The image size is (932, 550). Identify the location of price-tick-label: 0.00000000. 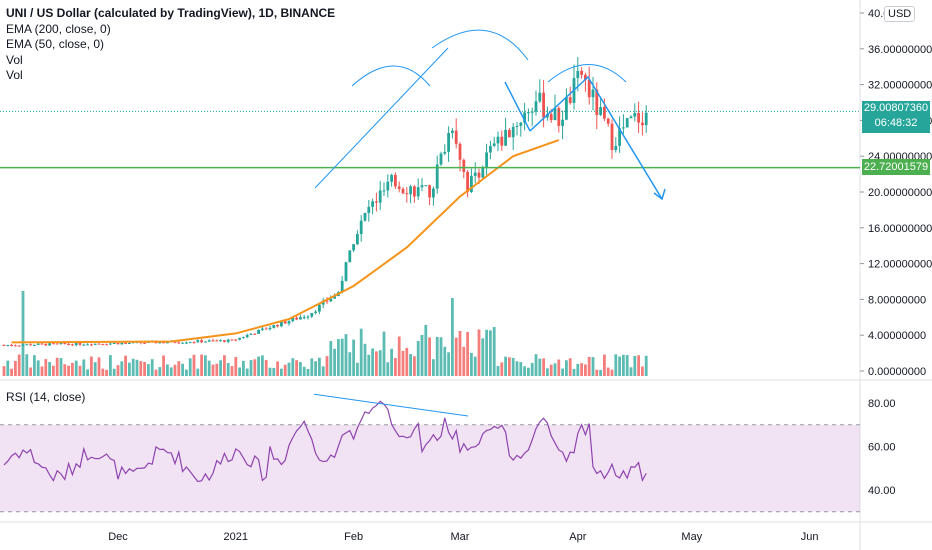
(897, 372).